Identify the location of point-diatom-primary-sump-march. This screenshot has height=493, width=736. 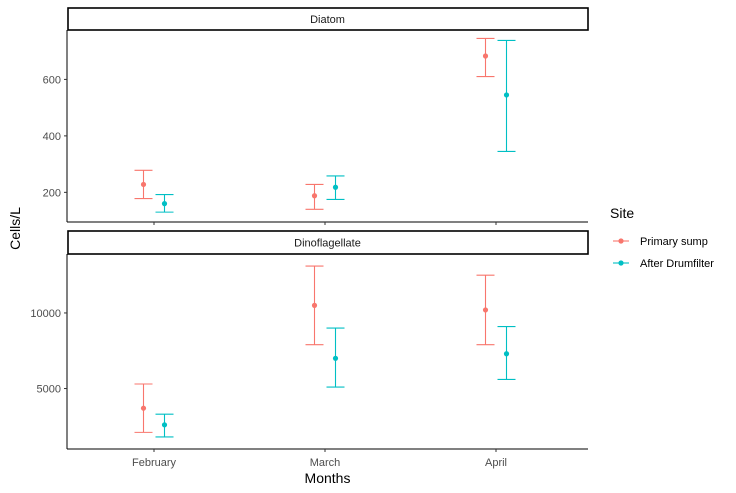
(314, 196).